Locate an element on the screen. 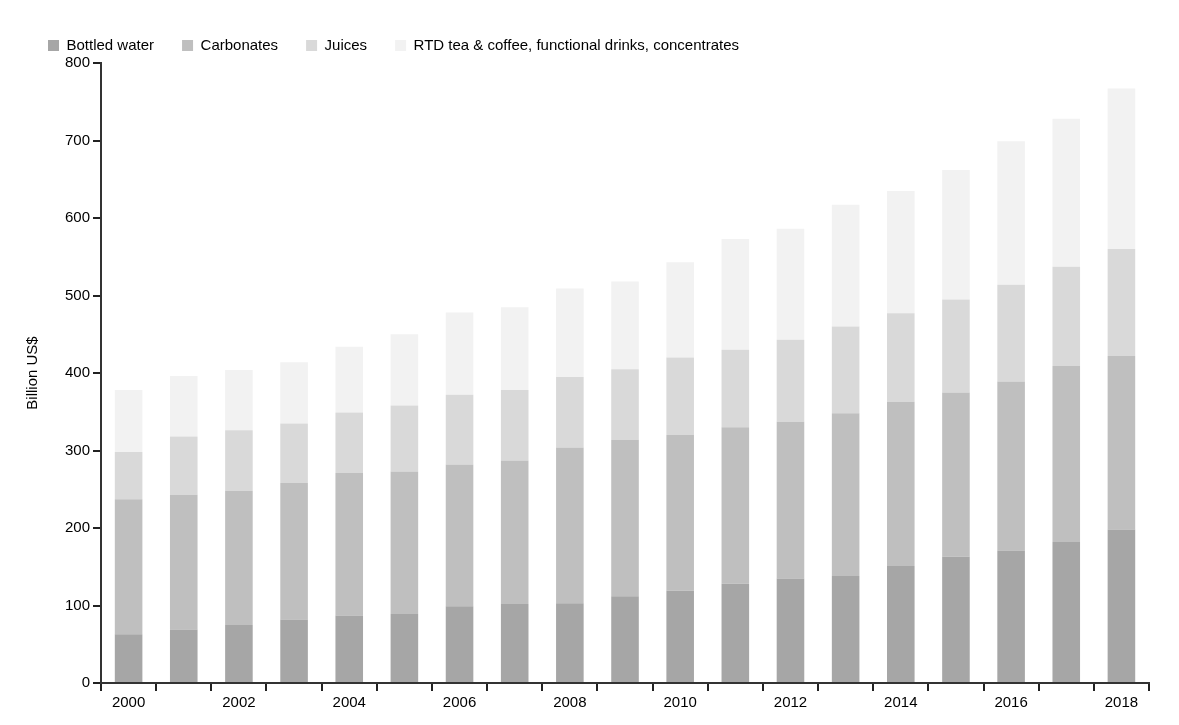  legend-label: RTD tea & coffee, functional drinks, concentrates is located at coordinates (576, 44).